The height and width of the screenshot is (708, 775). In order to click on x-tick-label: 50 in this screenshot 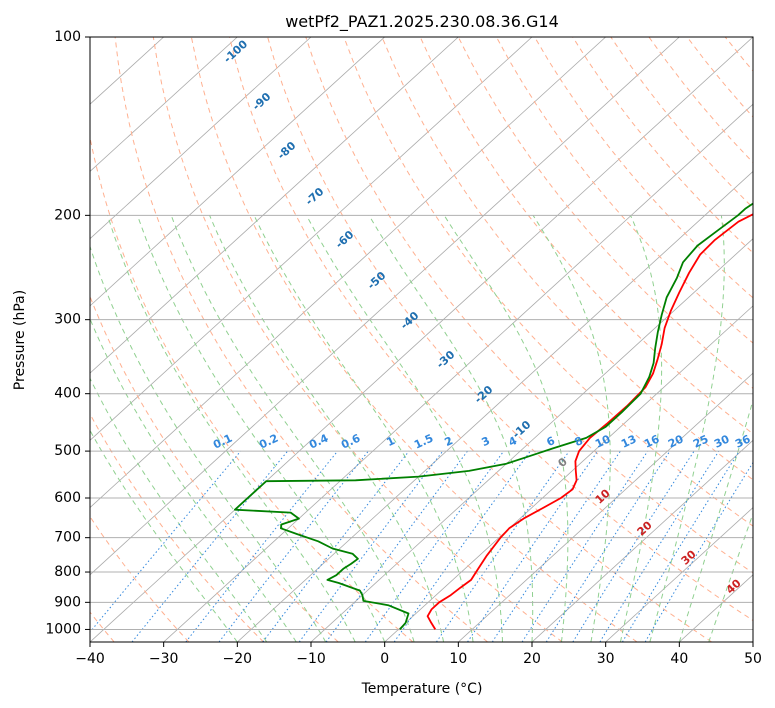, I will do `click(753, 659)`.